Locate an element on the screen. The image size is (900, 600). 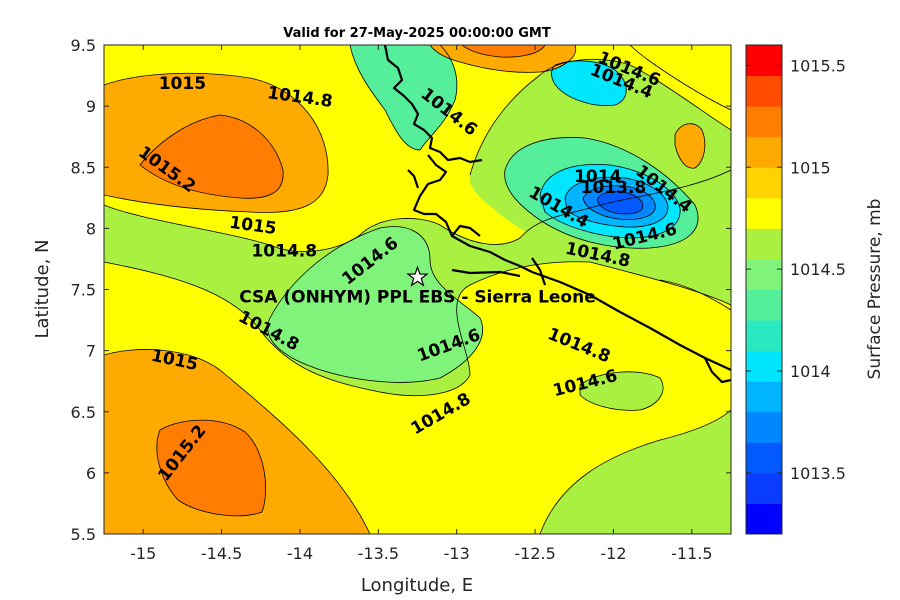
y-tick-label: 6.5 is located at coordinates (83, 412).